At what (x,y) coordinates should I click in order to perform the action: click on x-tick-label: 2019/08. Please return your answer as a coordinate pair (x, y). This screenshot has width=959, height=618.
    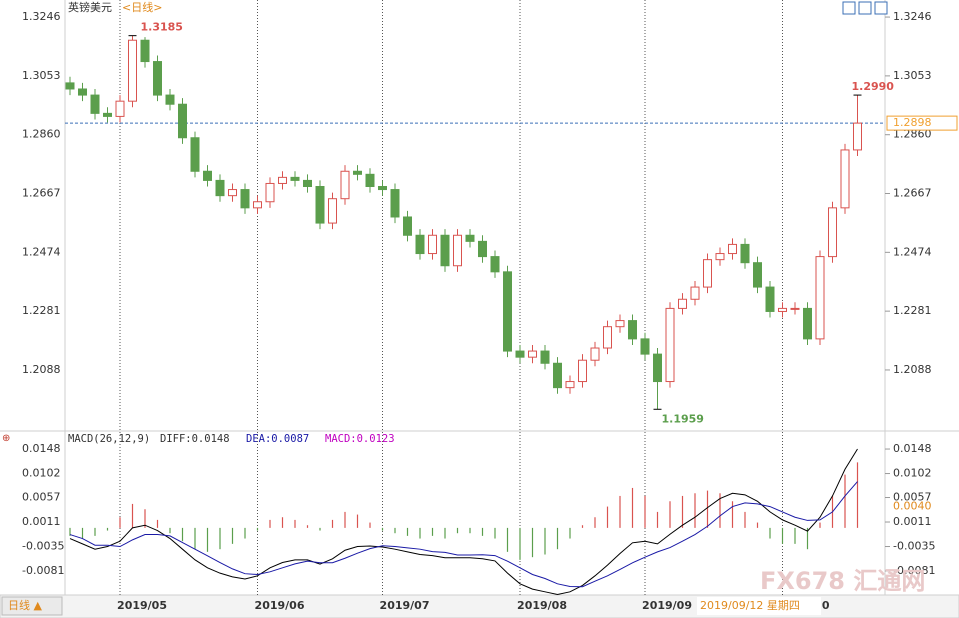
    Looking at the image, I should click on (542, 605).